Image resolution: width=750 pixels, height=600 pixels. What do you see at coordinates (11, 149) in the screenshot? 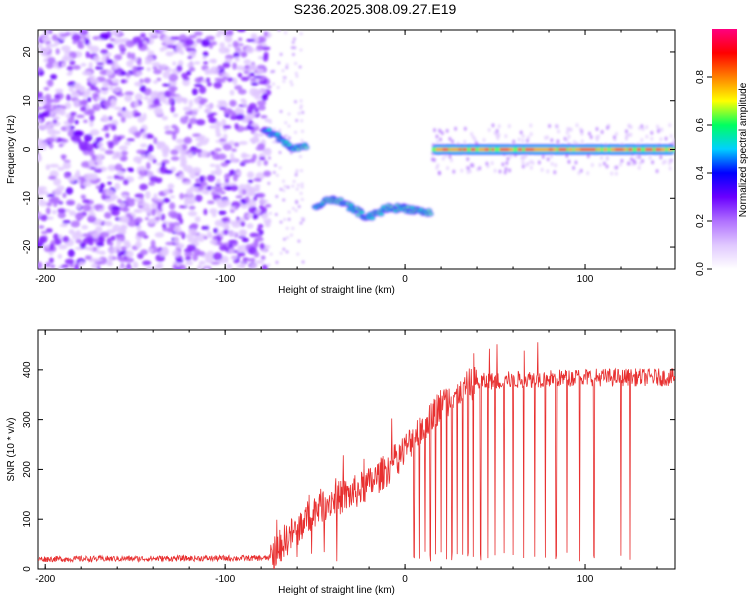
I see `spectrogram-ylabel: Frequency (Hz)` at bounding box center [11, 149].